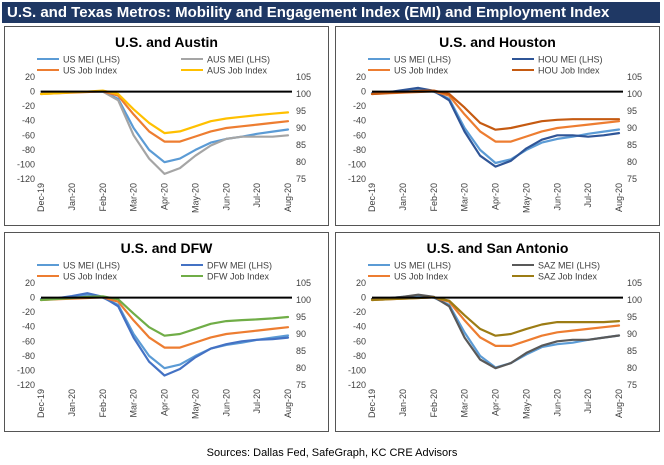 This screenshot has height=465, width=664. I want to click on legend-label-hou-job-index: HOU Job Index, so click(569, 71).